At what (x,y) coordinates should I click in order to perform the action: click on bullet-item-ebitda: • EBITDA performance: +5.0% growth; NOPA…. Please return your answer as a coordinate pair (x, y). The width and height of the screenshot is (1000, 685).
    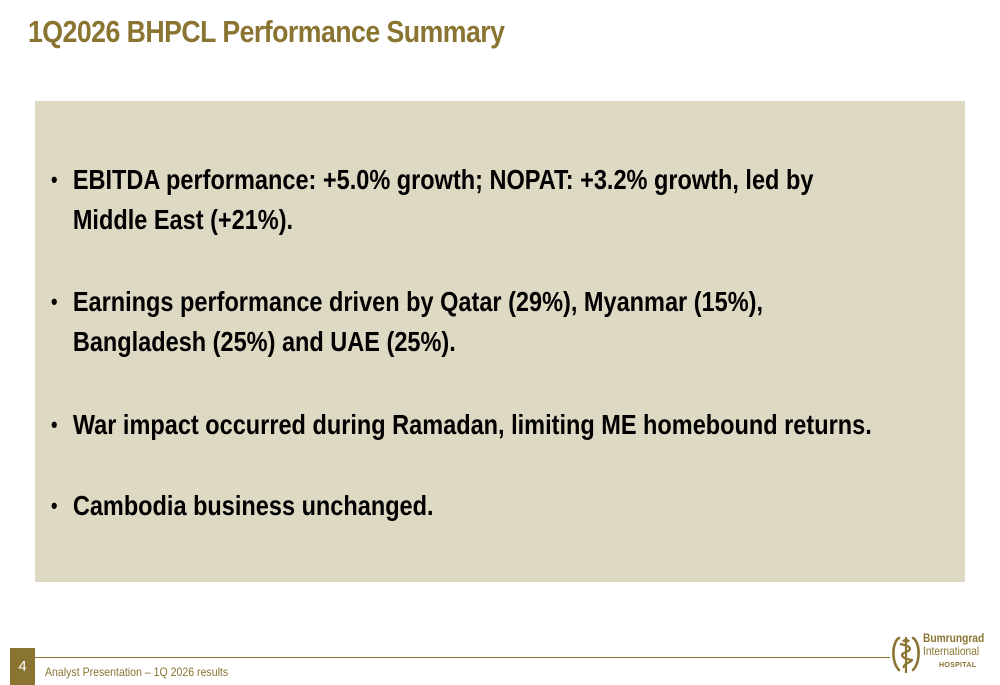
    Looking at the image, I should click on (432, 200).